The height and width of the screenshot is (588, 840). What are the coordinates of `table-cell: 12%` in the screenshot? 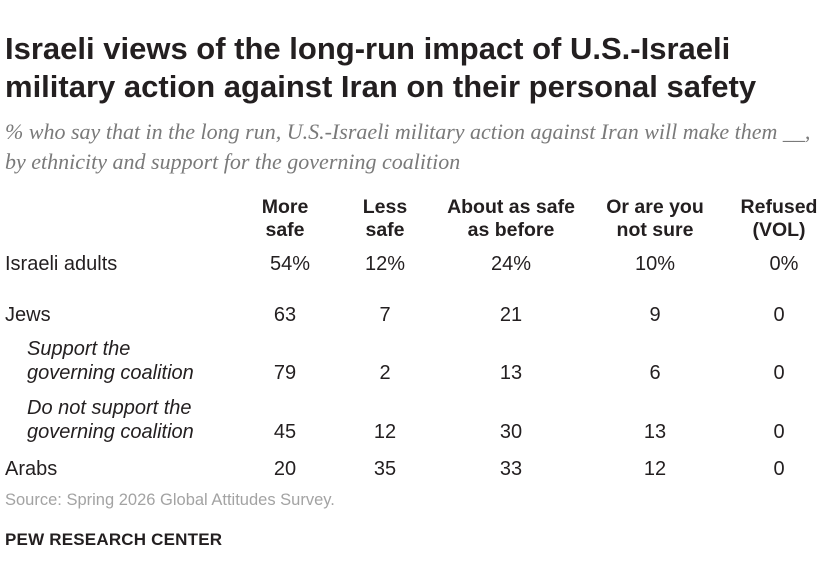 It's located at (385, 264).